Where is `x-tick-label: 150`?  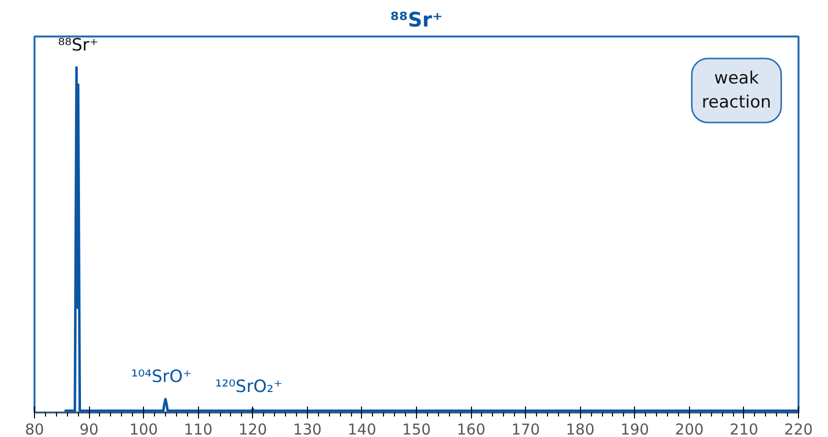 x-tick-label: 150 is located at coordinates (416, 428).